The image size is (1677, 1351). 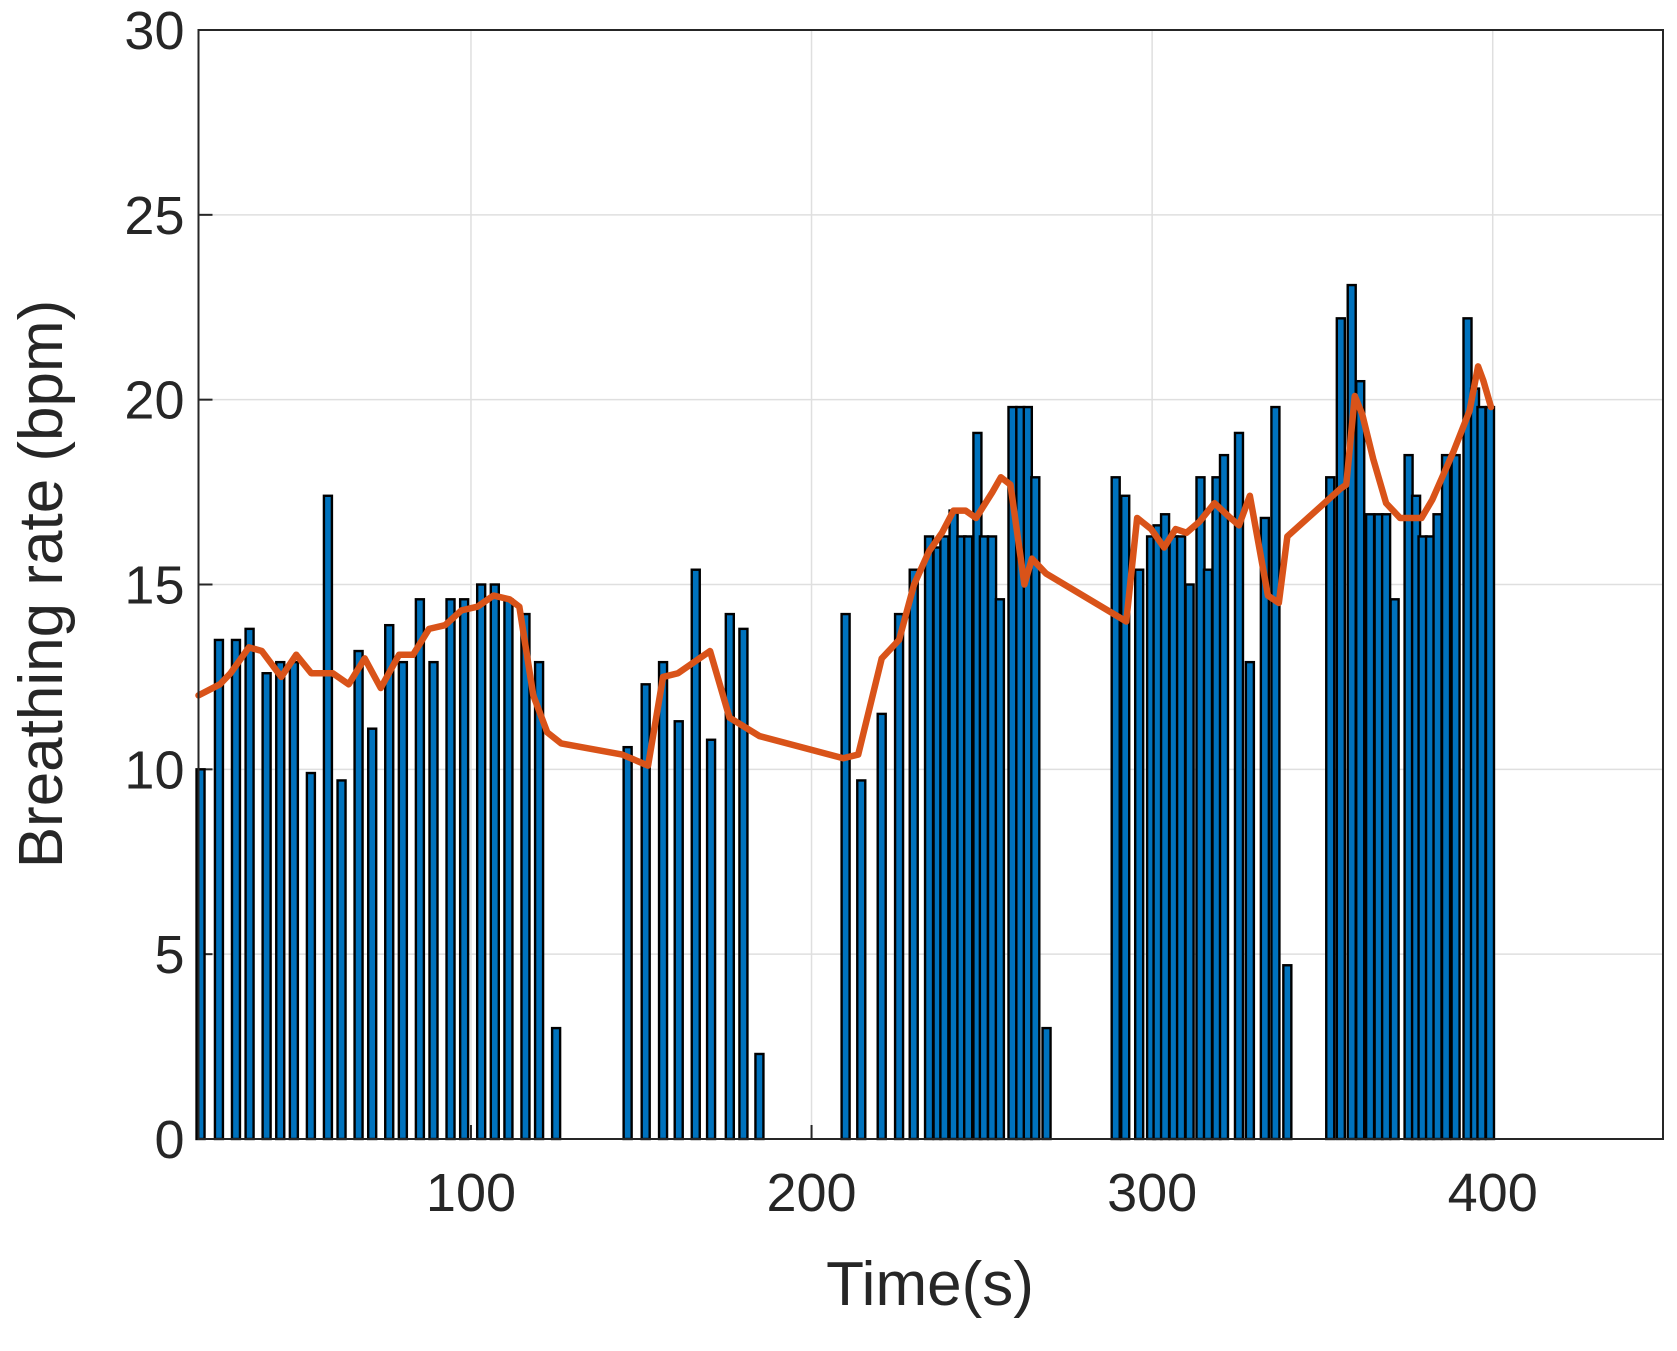 What do you see at coordinates (1493, 1193) in the screenshot?
I see `x-tick-label: 400` at bounding box center [1493, 1193].